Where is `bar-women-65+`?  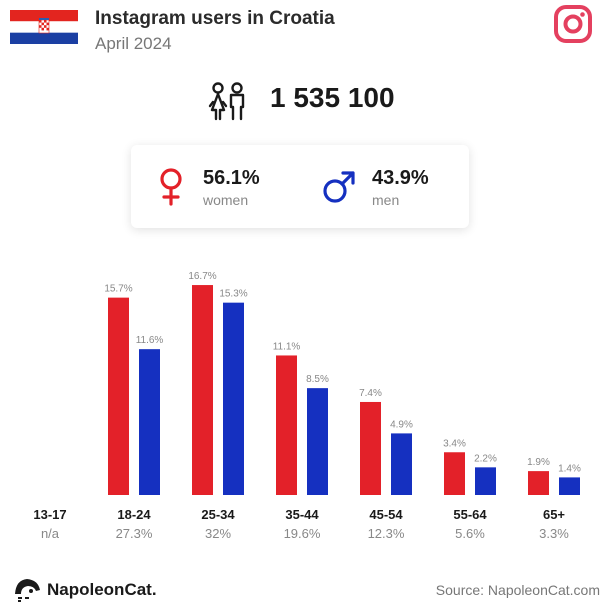 bar-women-65+ is located at coordinates (538, 483).